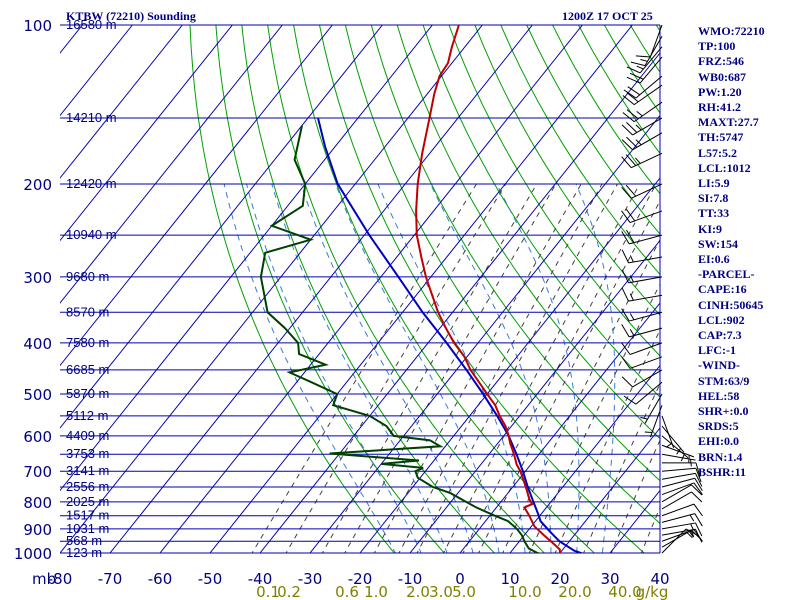 The height and width of the screenshot is (600, 800). What do you see at coordinates (728, 122) in the screenshot?
I see `index-maxt: MAXT:27.7` at bounding box center [728, 122].